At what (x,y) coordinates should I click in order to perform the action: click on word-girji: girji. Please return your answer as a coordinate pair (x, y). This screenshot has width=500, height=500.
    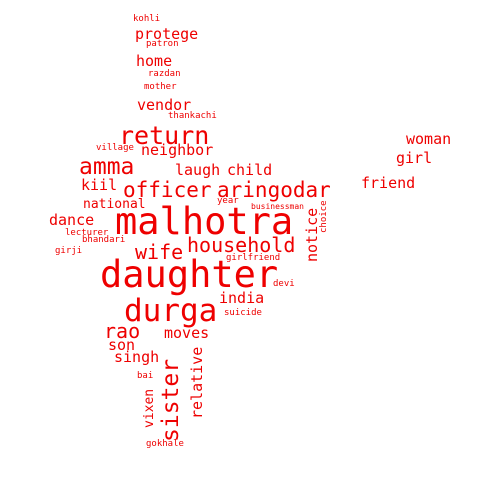
    Looking at the image, I should click on (69, 251).